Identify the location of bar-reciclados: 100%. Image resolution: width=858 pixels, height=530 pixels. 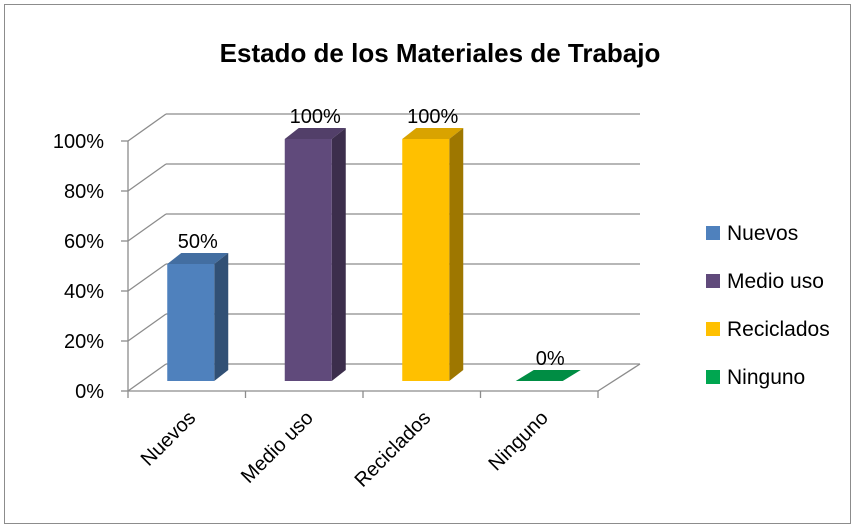
(433, 243).